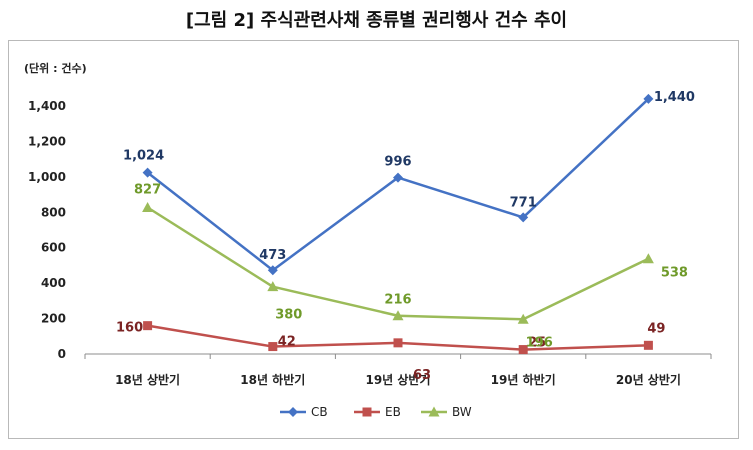  Describe the element at coordinates (674, 273) in the screenshot. I see `data-label-bw: 538` at that location.